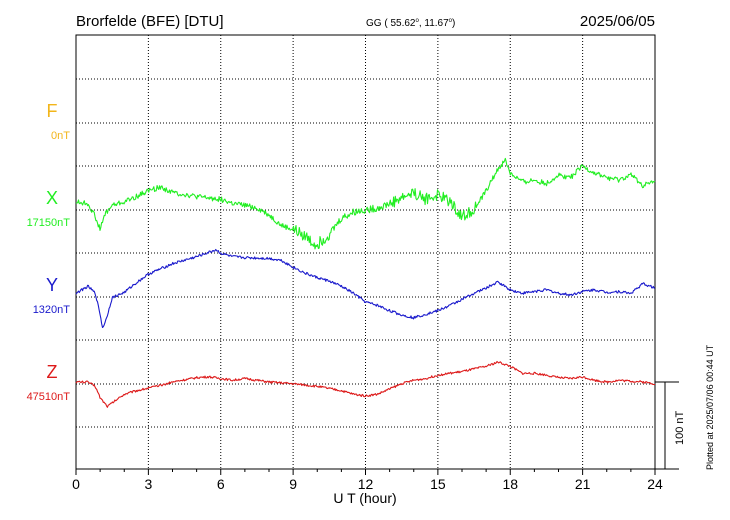 This screenshot has width=730, height=520. What do you see at coordinates (150, 21) in the screenshot?
I see `station-title: Brorfelde (BFE) [DTU]` at bounding box center [150, 21].